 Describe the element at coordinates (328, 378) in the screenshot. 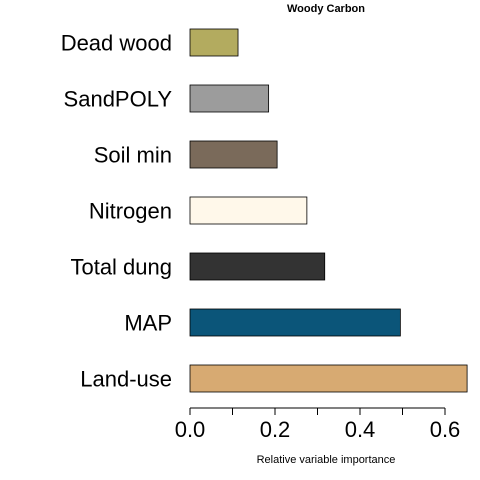

I see `bar-land-use` at that location.